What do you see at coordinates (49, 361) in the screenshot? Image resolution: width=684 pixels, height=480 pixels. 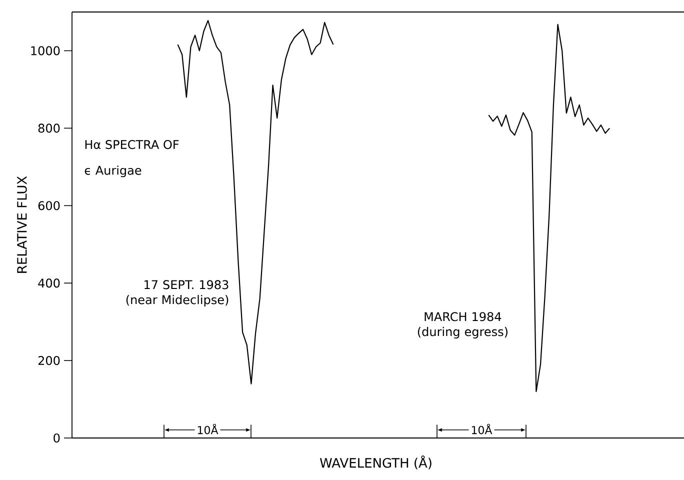 I see `y-tick-label: 200` at bounding box center [49, 361].